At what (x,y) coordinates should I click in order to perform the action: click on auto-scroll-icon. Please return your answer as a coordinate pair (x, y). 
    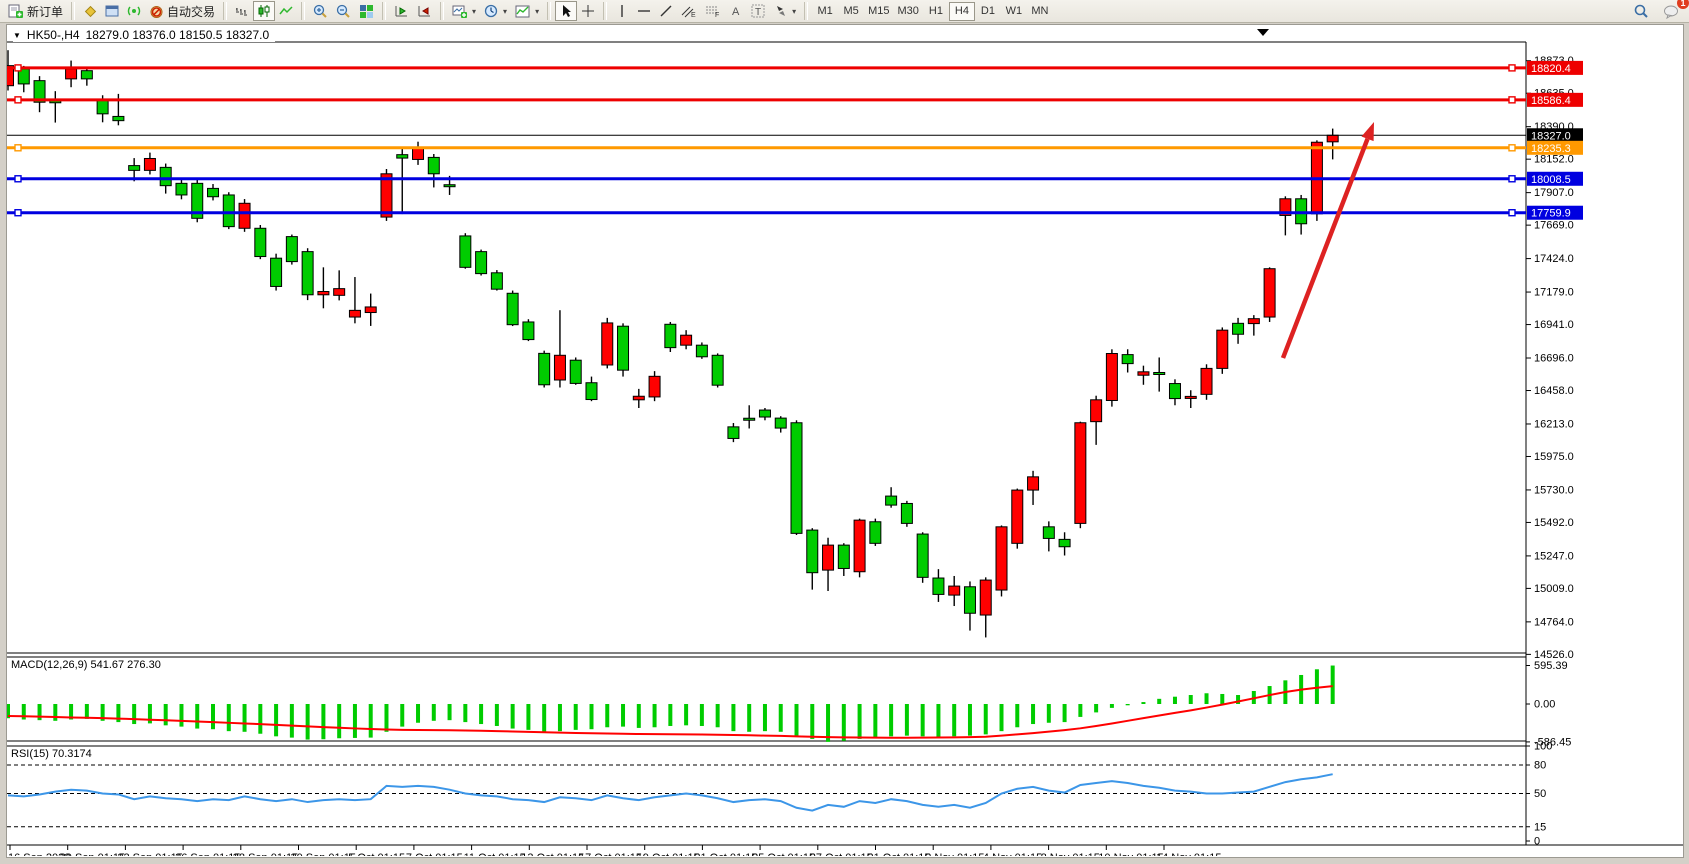
    Looking at the image, I should click on (401, 11).